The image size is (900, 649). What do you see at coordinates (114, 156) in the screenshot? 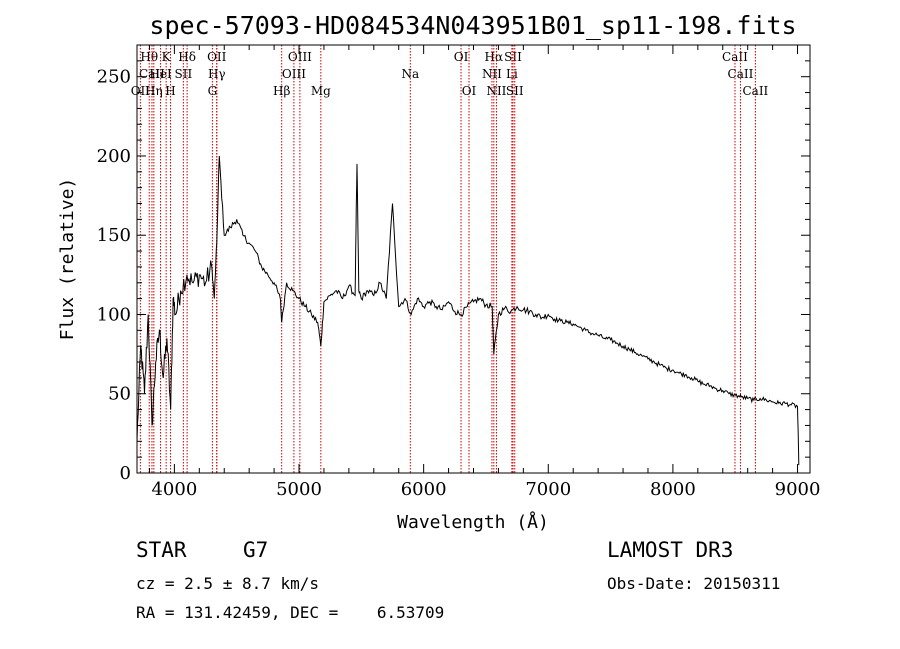
I see `y-tick-label: 200` at bounding box center [114, 156].